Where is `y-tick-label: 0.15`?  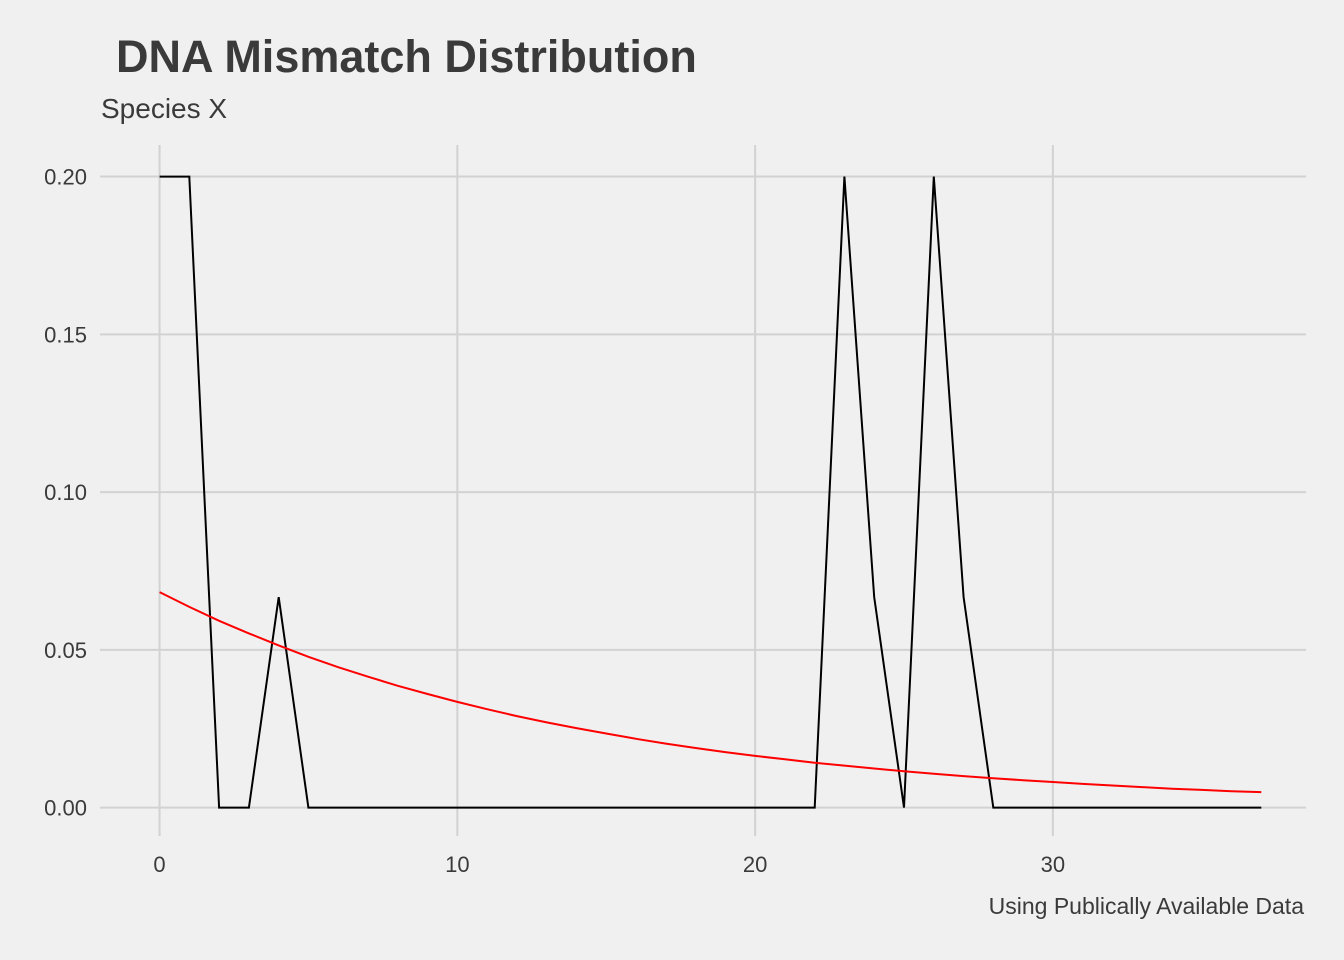 y-tick-label: 0.15 is located at coordinates (65, 334).